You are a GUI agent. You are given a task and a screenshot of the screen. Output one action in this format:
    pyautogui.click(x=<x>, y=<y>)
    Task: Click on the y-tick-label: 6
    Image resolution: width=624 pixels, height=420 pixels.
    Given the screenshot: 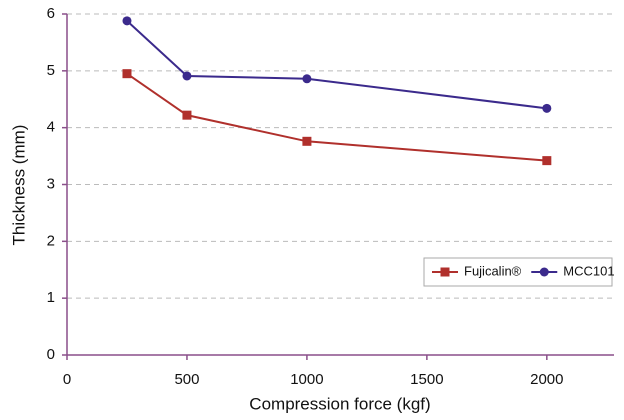 What is the action you would take?
    pyautogui.click(x=51, y=13)
    